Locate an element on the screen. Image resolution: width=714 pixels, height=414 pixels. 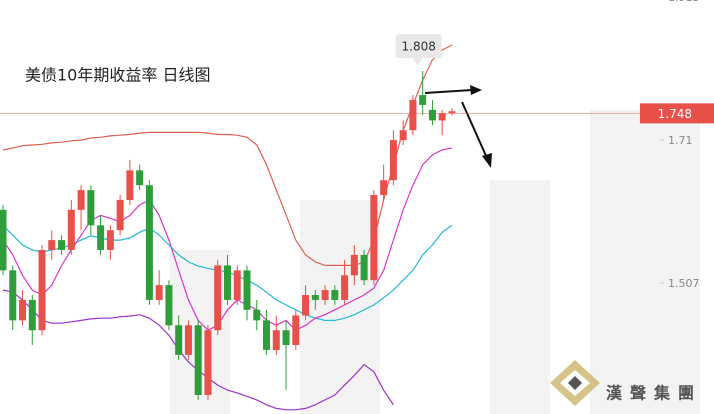
last-price-box is located at coordinates (677, 113).